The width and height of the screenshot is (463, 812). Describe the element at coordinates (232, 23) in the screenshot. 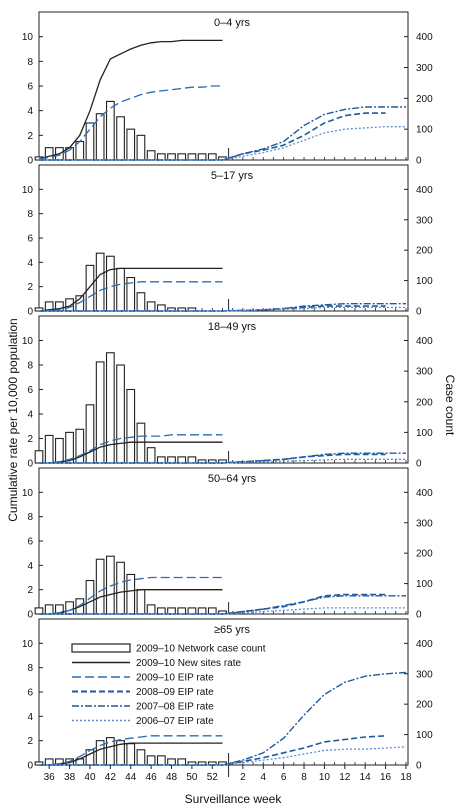

I see `panel-title: 0–4 yrs` at that location.